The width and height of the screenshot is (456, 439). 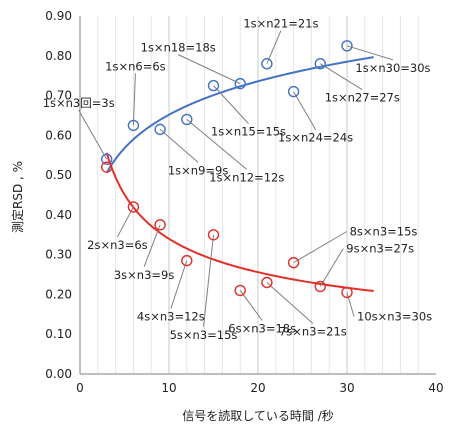 What do you see at coordinates (392, 68) in the screenshot?
I see `annotation-label: 1s×n30=30s` at bounding box center [392, 68].